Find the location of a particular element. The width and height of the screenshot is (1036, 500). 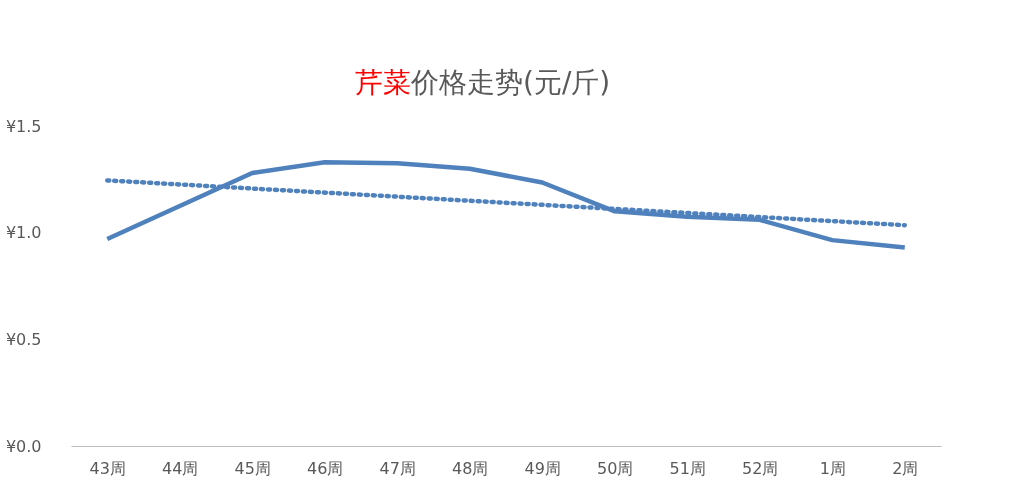

chart-title: 芹菜价格走势(元/斤) is located at coordinates (483, 82).